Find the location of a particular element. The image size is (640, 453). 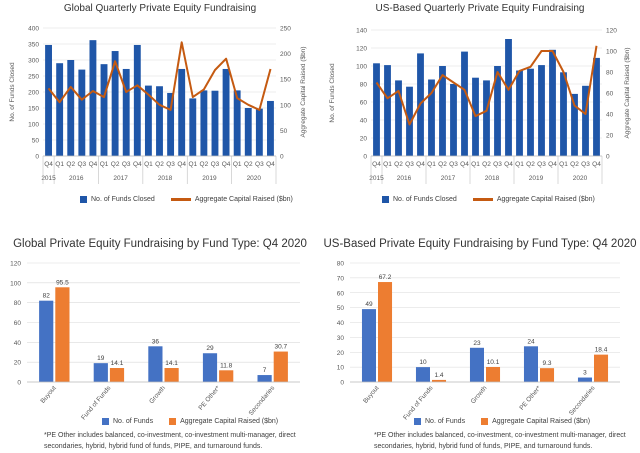

x-tick-label: Secondaries is located at coordinates (262, 400).